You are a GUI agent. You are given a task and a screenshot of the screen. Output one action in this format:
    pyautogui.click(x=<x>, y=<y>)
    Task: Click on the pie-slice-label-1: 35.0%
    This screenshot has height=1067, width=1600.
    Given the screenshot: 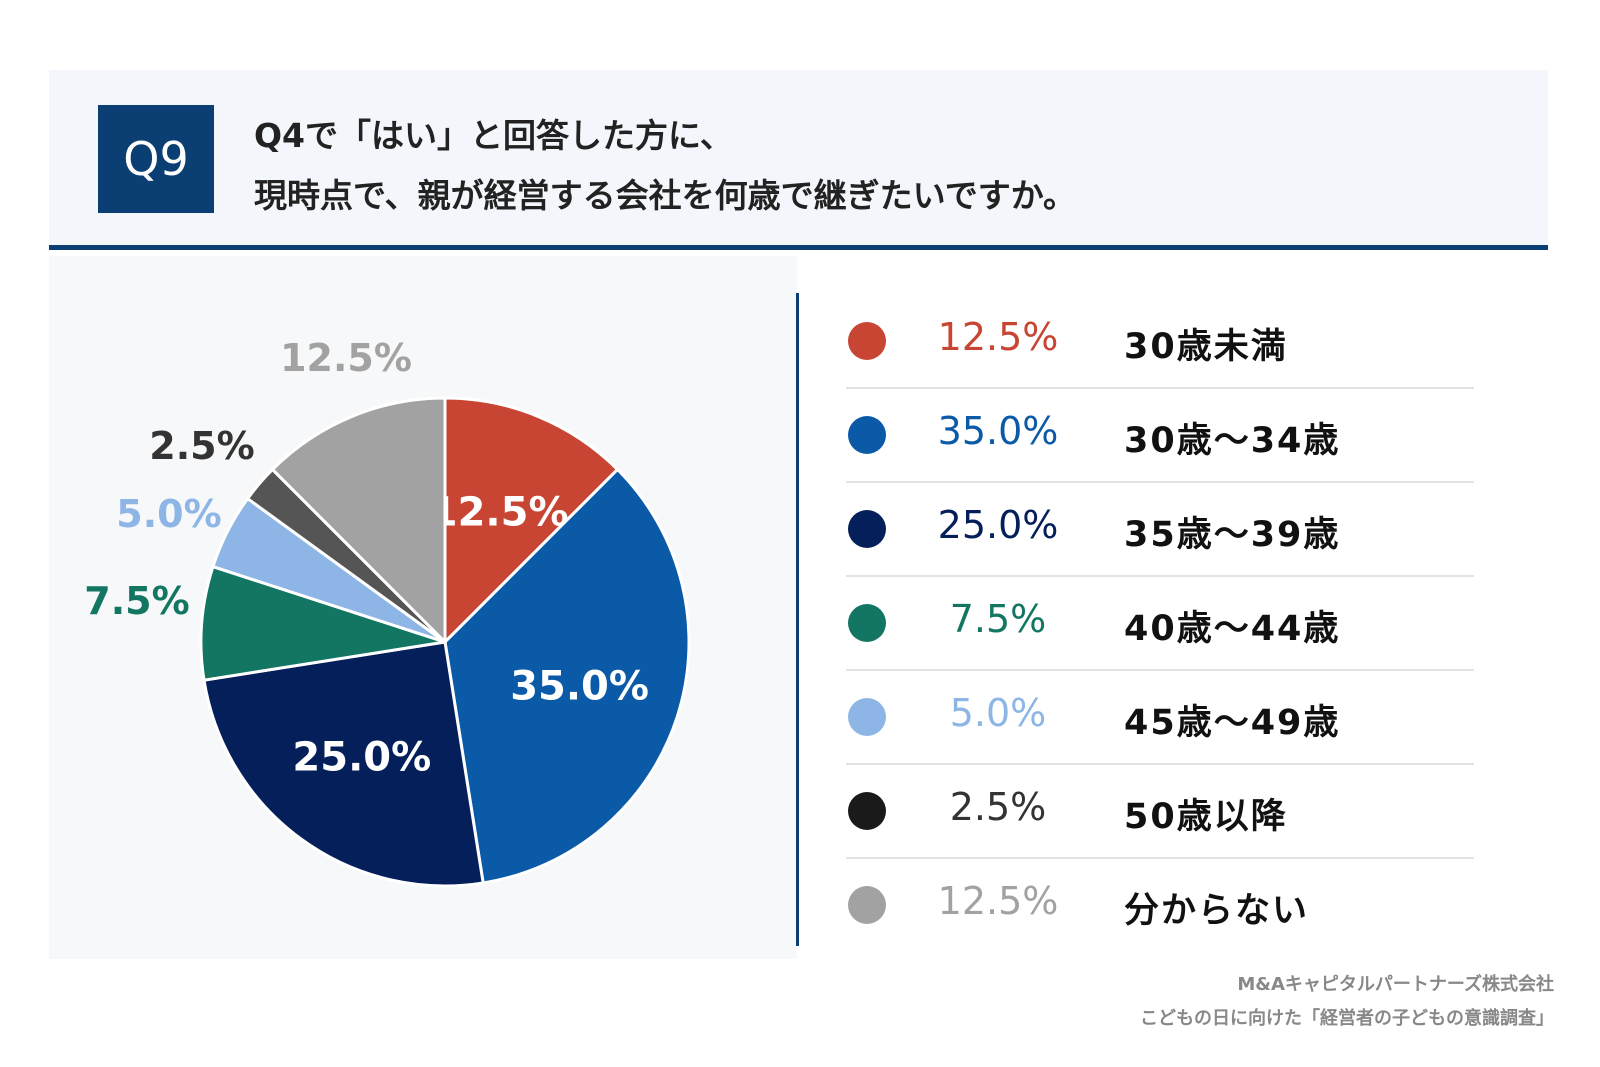 What is the action you would take?
    pyautogui.click(x=579, y=687)
    